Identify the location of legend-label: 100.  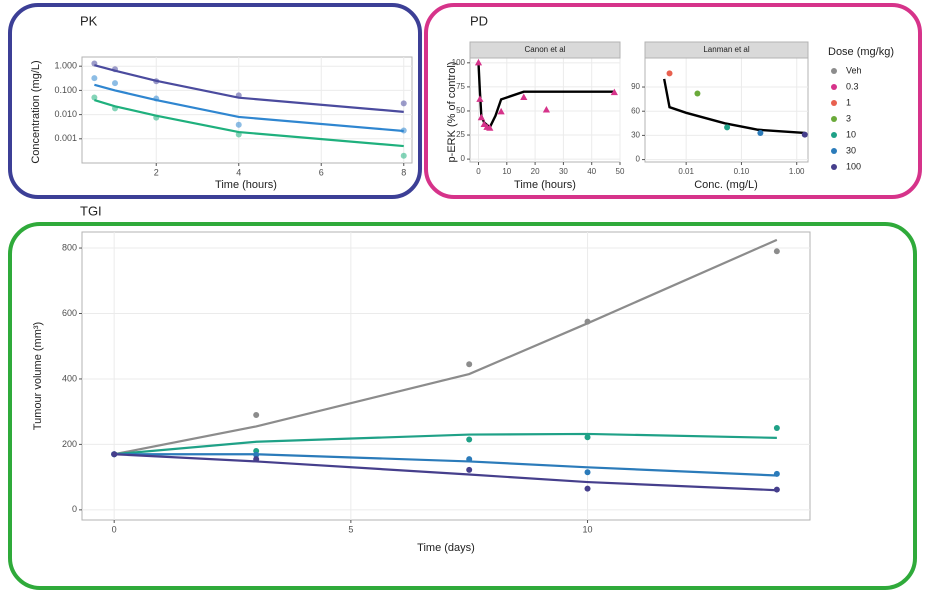
(853, 166).